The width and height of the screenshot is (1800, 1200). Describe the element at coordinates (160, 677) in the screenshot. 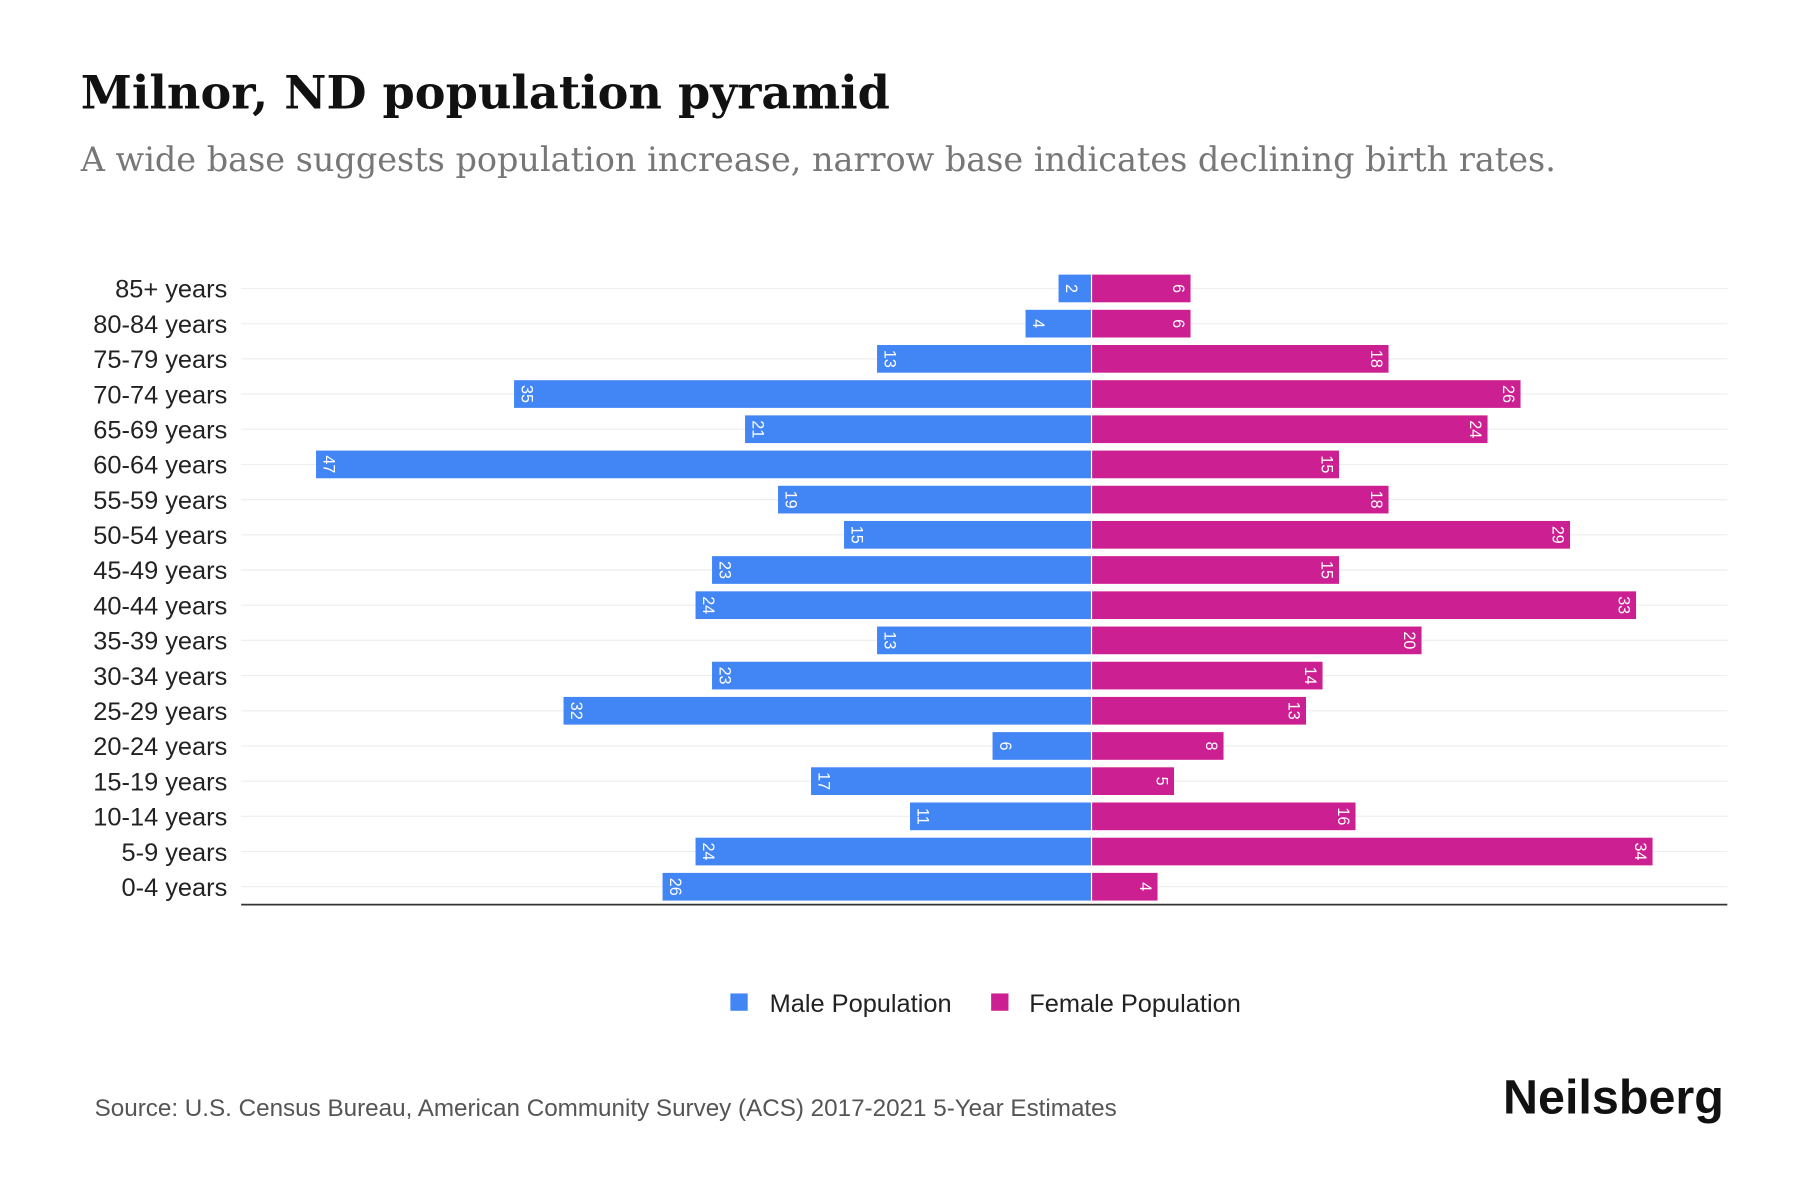

I see `y-tick-label: 30-34 years` at that location.